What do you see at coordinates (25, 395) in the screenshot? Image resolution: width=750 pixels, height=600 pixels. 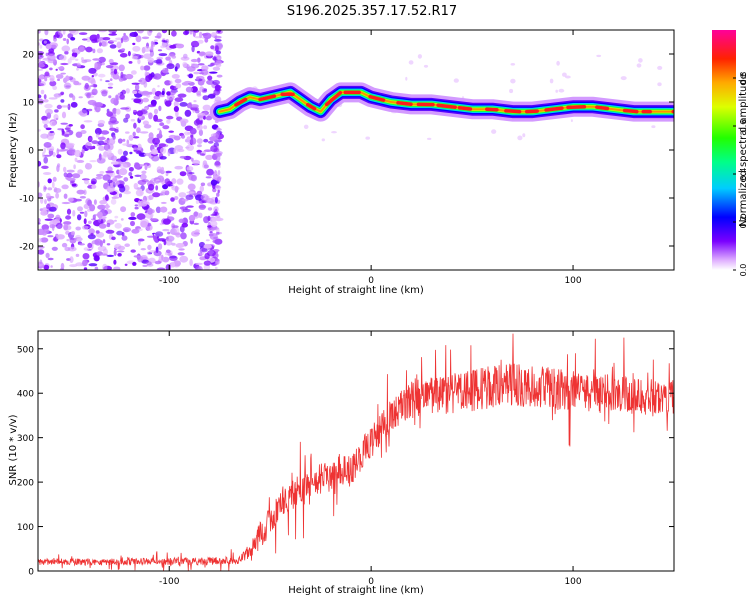 I see `snr-y-tick-label: 400` at bounding box center [25, 395].